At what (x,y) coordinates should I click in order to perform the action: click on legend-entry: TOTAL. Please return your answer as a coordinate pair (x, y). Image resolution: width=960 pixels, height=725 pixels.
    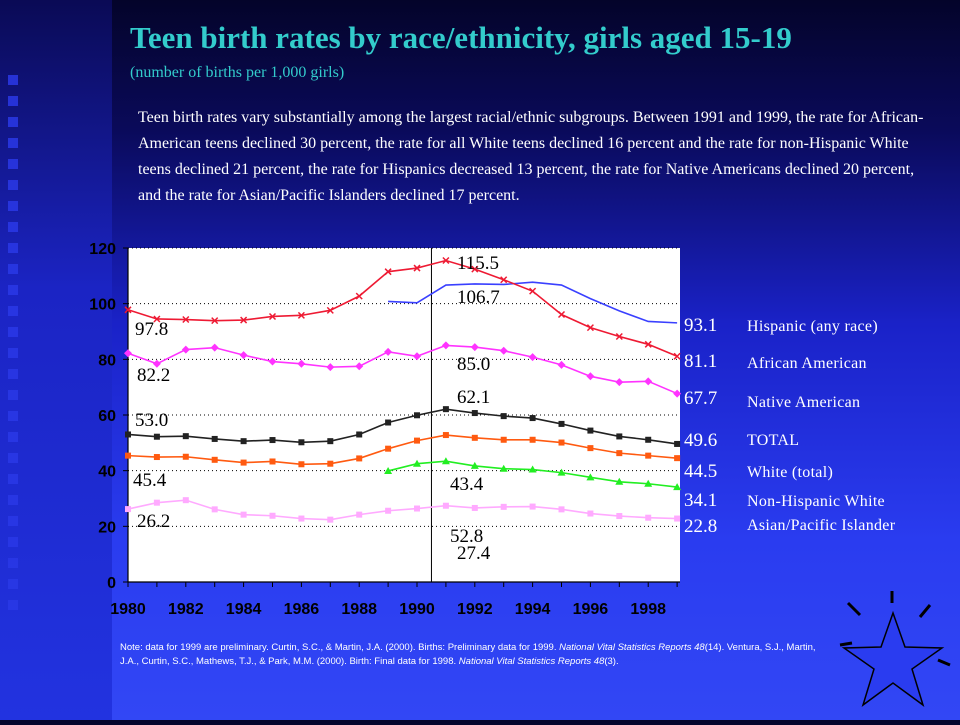
    Looking at the image, I should click on (773, 440).